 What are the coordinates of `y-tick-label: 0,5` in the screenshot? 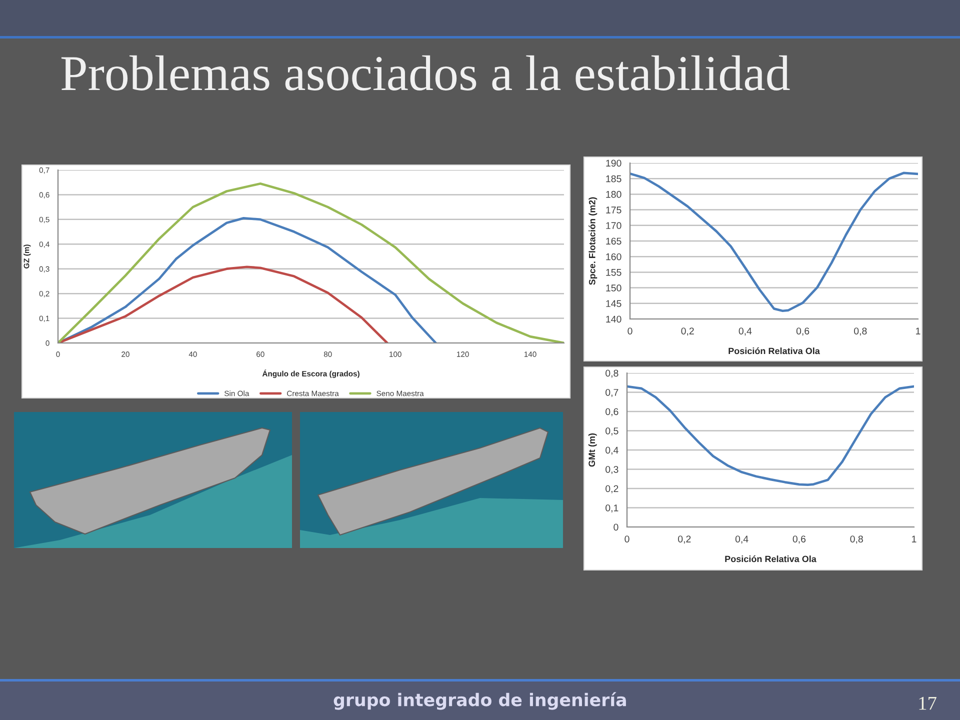 It's located at (612, 431).